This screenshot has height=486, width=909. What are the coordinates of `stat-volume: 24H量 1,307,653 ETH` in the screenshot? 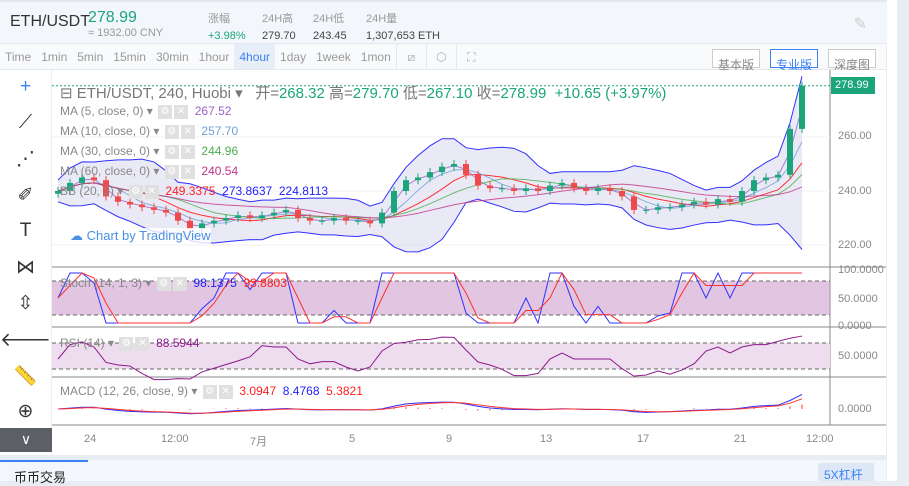 It's located at (403, 27).